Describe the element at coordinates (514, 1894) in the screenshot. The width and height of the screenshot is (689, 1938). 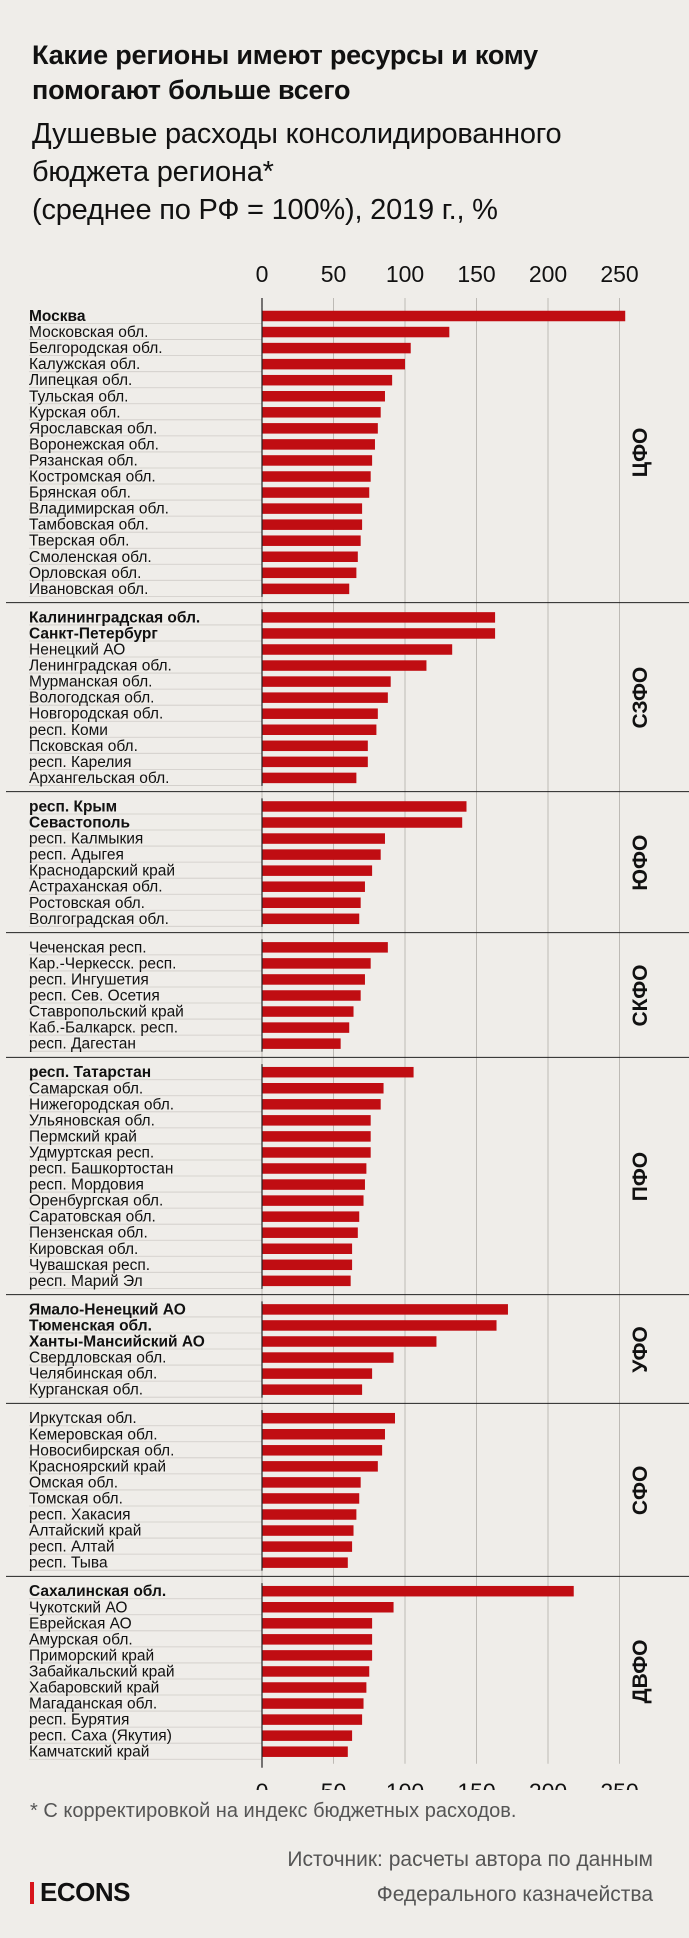
I see `source-line-2: Федерального казначейства` at that location.